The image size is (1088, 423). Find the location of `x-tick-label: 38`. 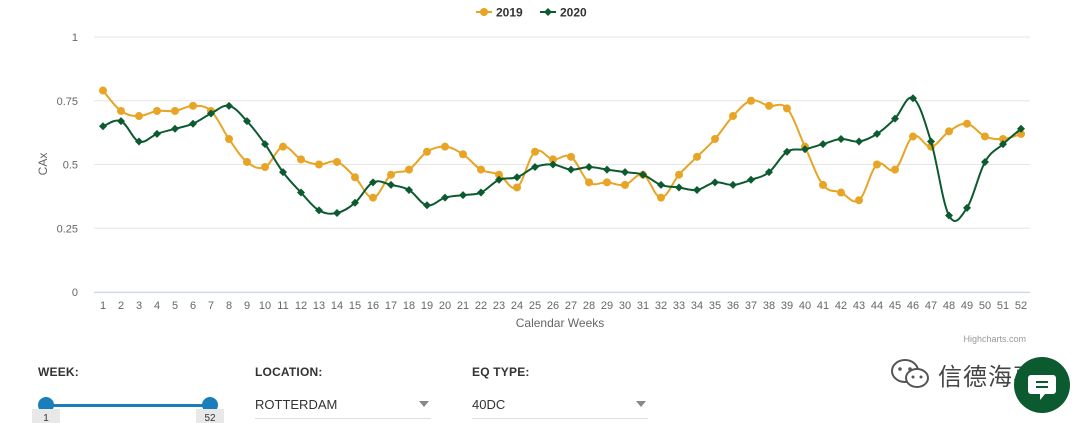

x-tick-label: 38 is located at coordinates (769, 306).